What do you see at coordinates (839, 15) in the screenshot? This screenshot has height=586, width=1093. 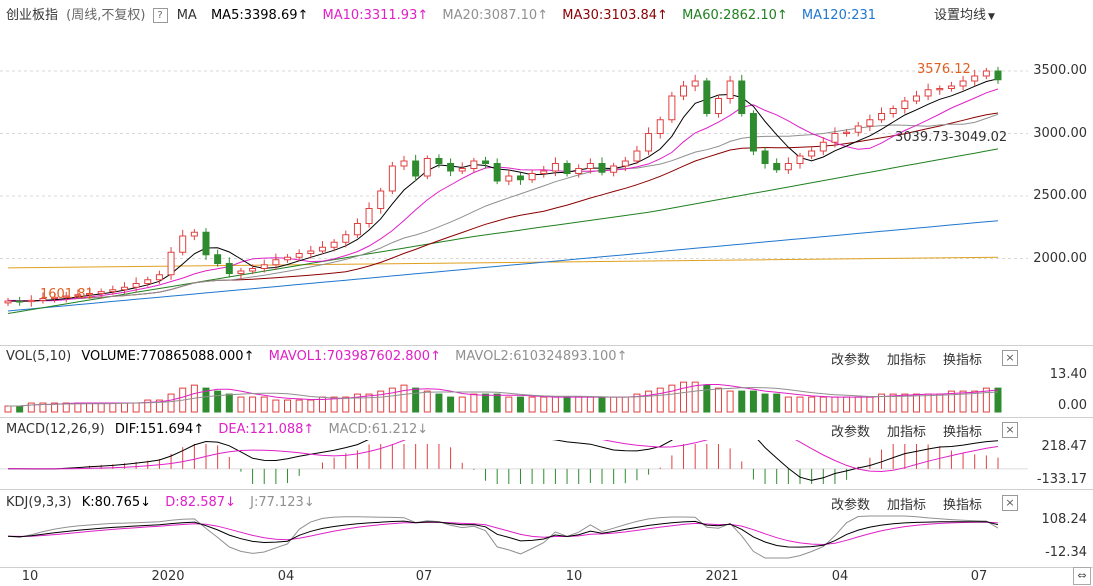 I see `ma120-value: MA120:231` at bounding box center [839, 15].